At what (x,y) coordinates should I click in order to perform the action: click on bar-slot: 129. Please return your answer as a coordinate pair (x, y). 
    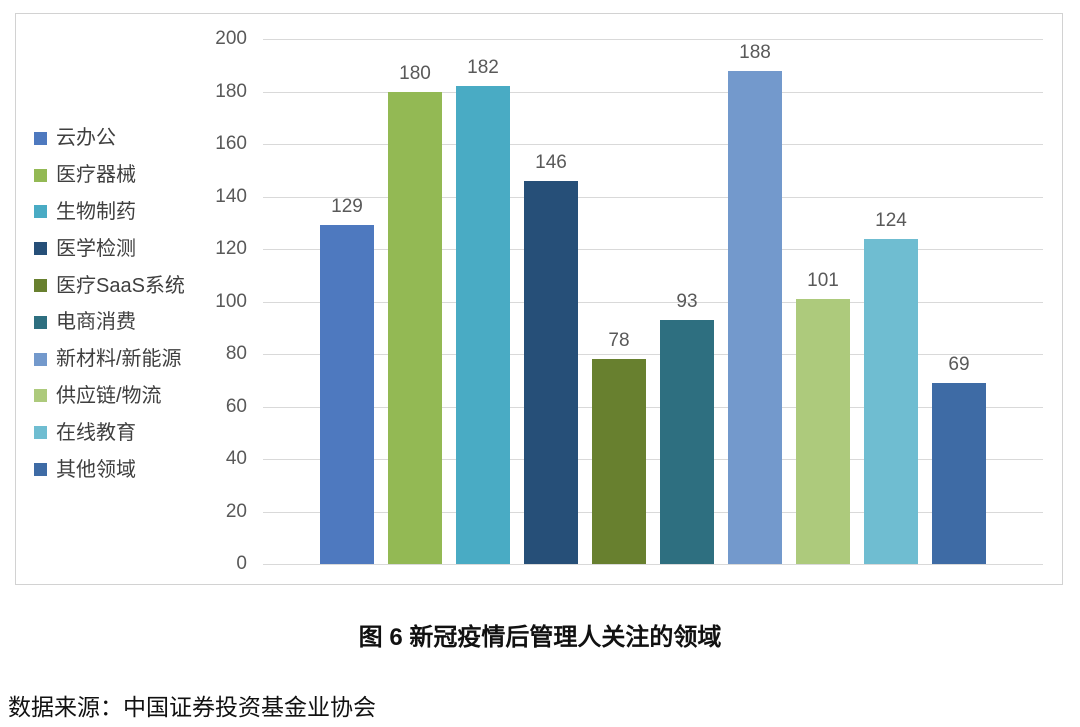
    Looking at the image, I should click on (347, 301).